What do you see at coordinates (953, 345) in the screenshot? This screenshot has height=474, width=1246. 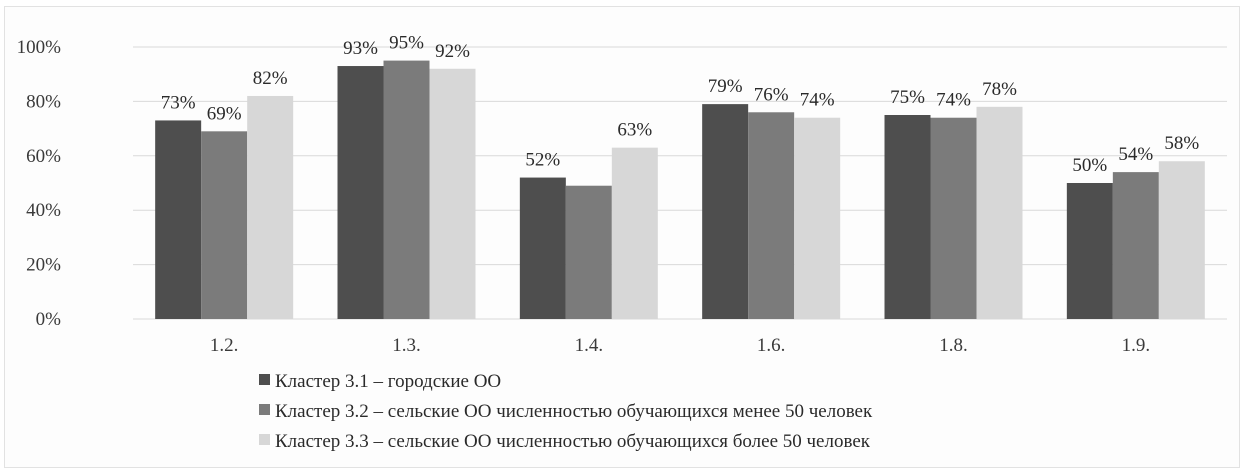 I see `x-category-label: 1.8.` at bounding box center [953, 345].